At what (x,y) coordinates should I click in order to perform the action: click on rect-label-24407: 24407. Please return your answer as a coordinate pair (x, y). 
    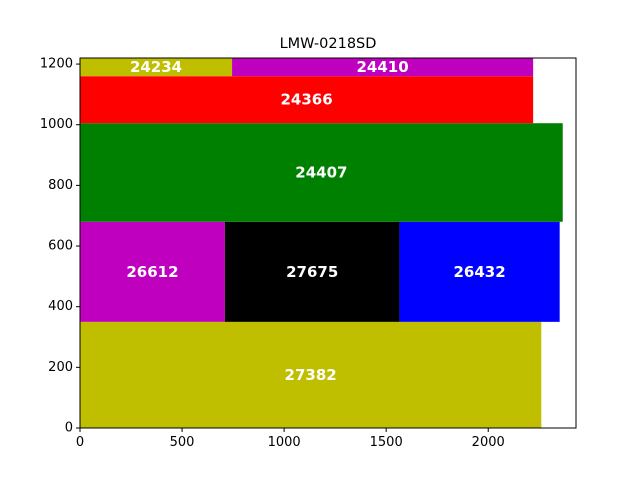
    Looking at the image, I should click on (321, 172).